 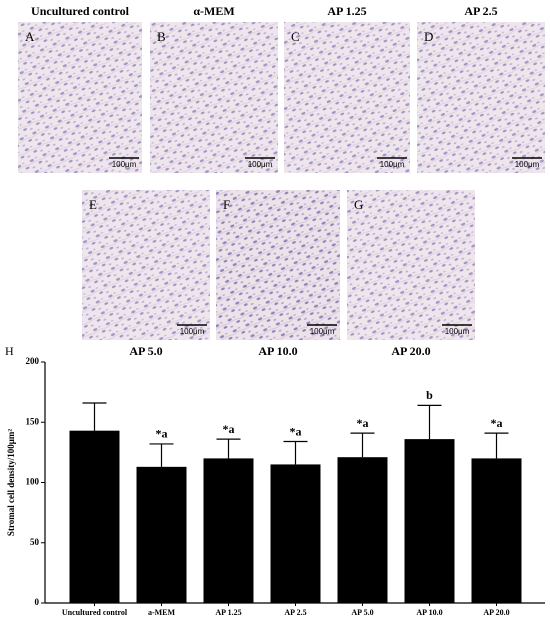 I want to click on panel-letter: E, so click(x=93, y=204).